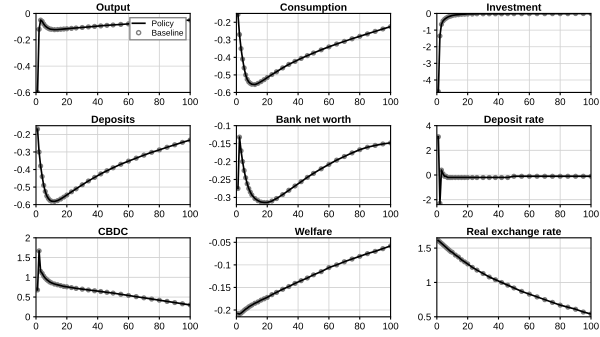 This screenshot has height=337, width=600. What do you see at coordinates (113, 120) in the screenshot?
I see `chart-title: Deposits` at bounding box center [113, 120].